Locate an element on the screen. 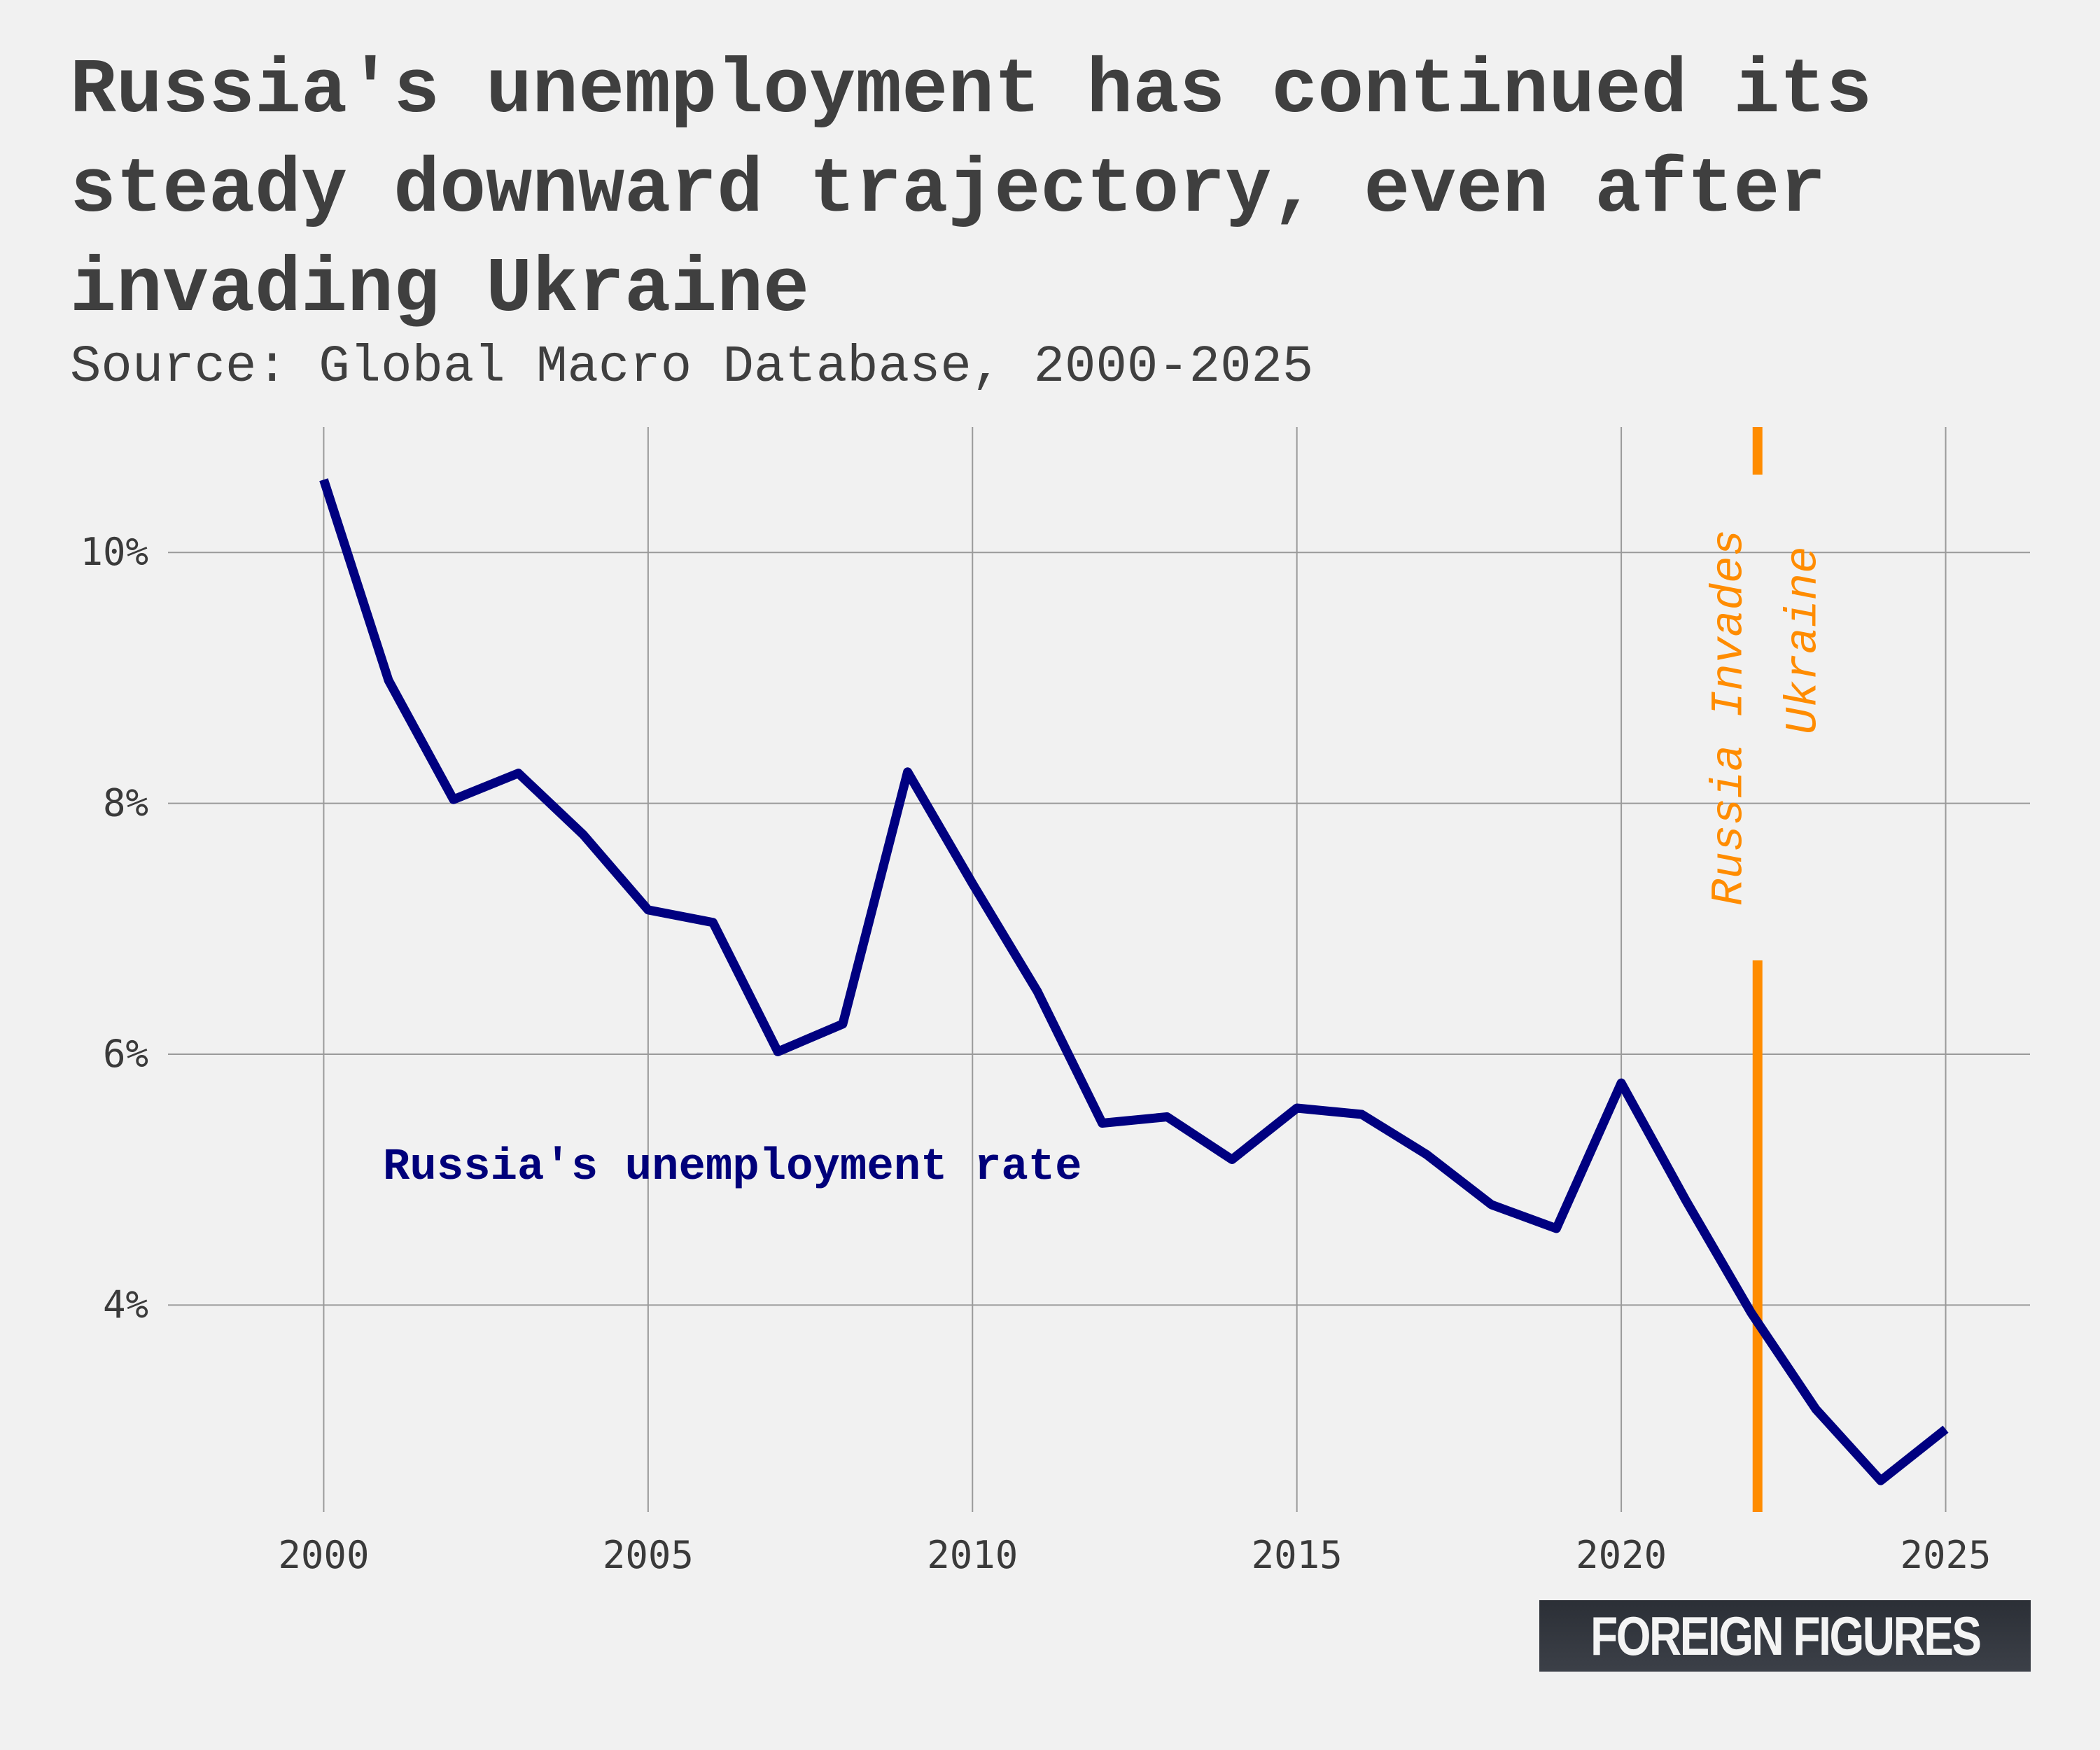 This screenshot has width=2100, height=1750. x-tick-label-2005: 2005 is located at coordinates (648, 1555).